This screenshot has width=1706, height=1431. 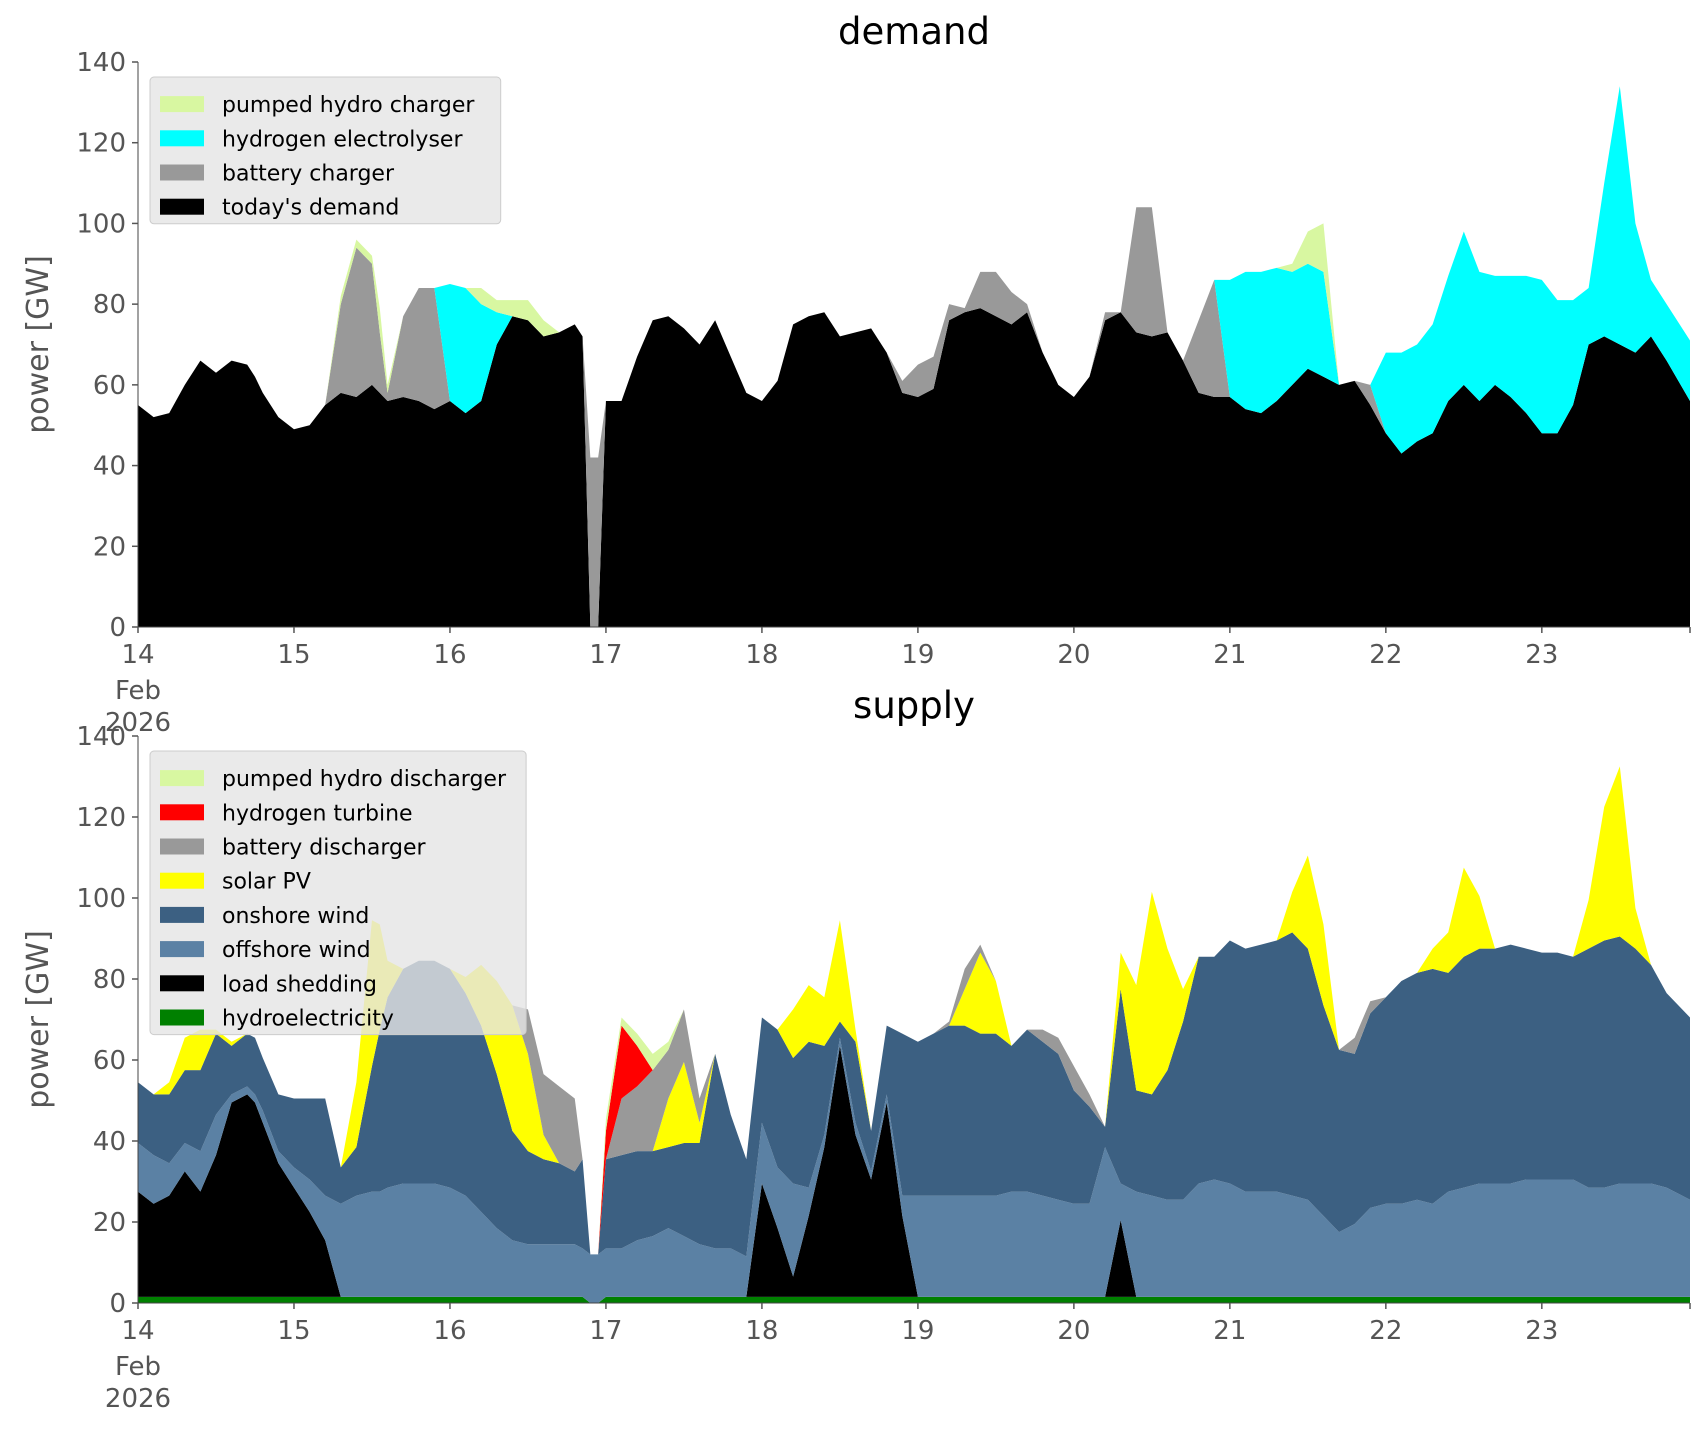 I want to click on supply-ytick-label: 60, so click(x=109, y=1061).